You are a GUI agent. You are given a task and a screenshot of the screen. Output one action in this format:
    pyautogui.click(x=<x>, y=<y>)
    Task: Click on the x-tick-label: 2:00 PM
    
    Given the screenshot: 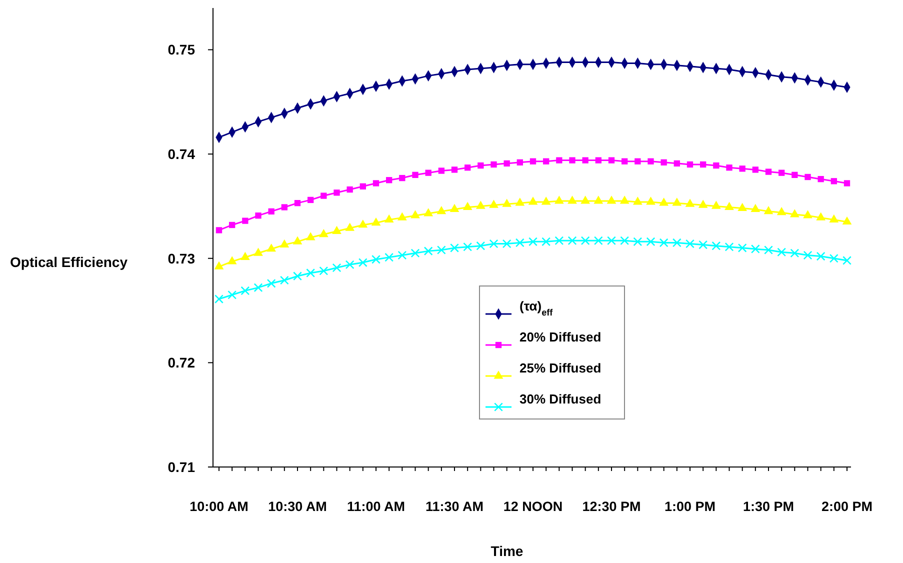 What is the action you would take?
    pyautogui.click(x=847, y=506)
    